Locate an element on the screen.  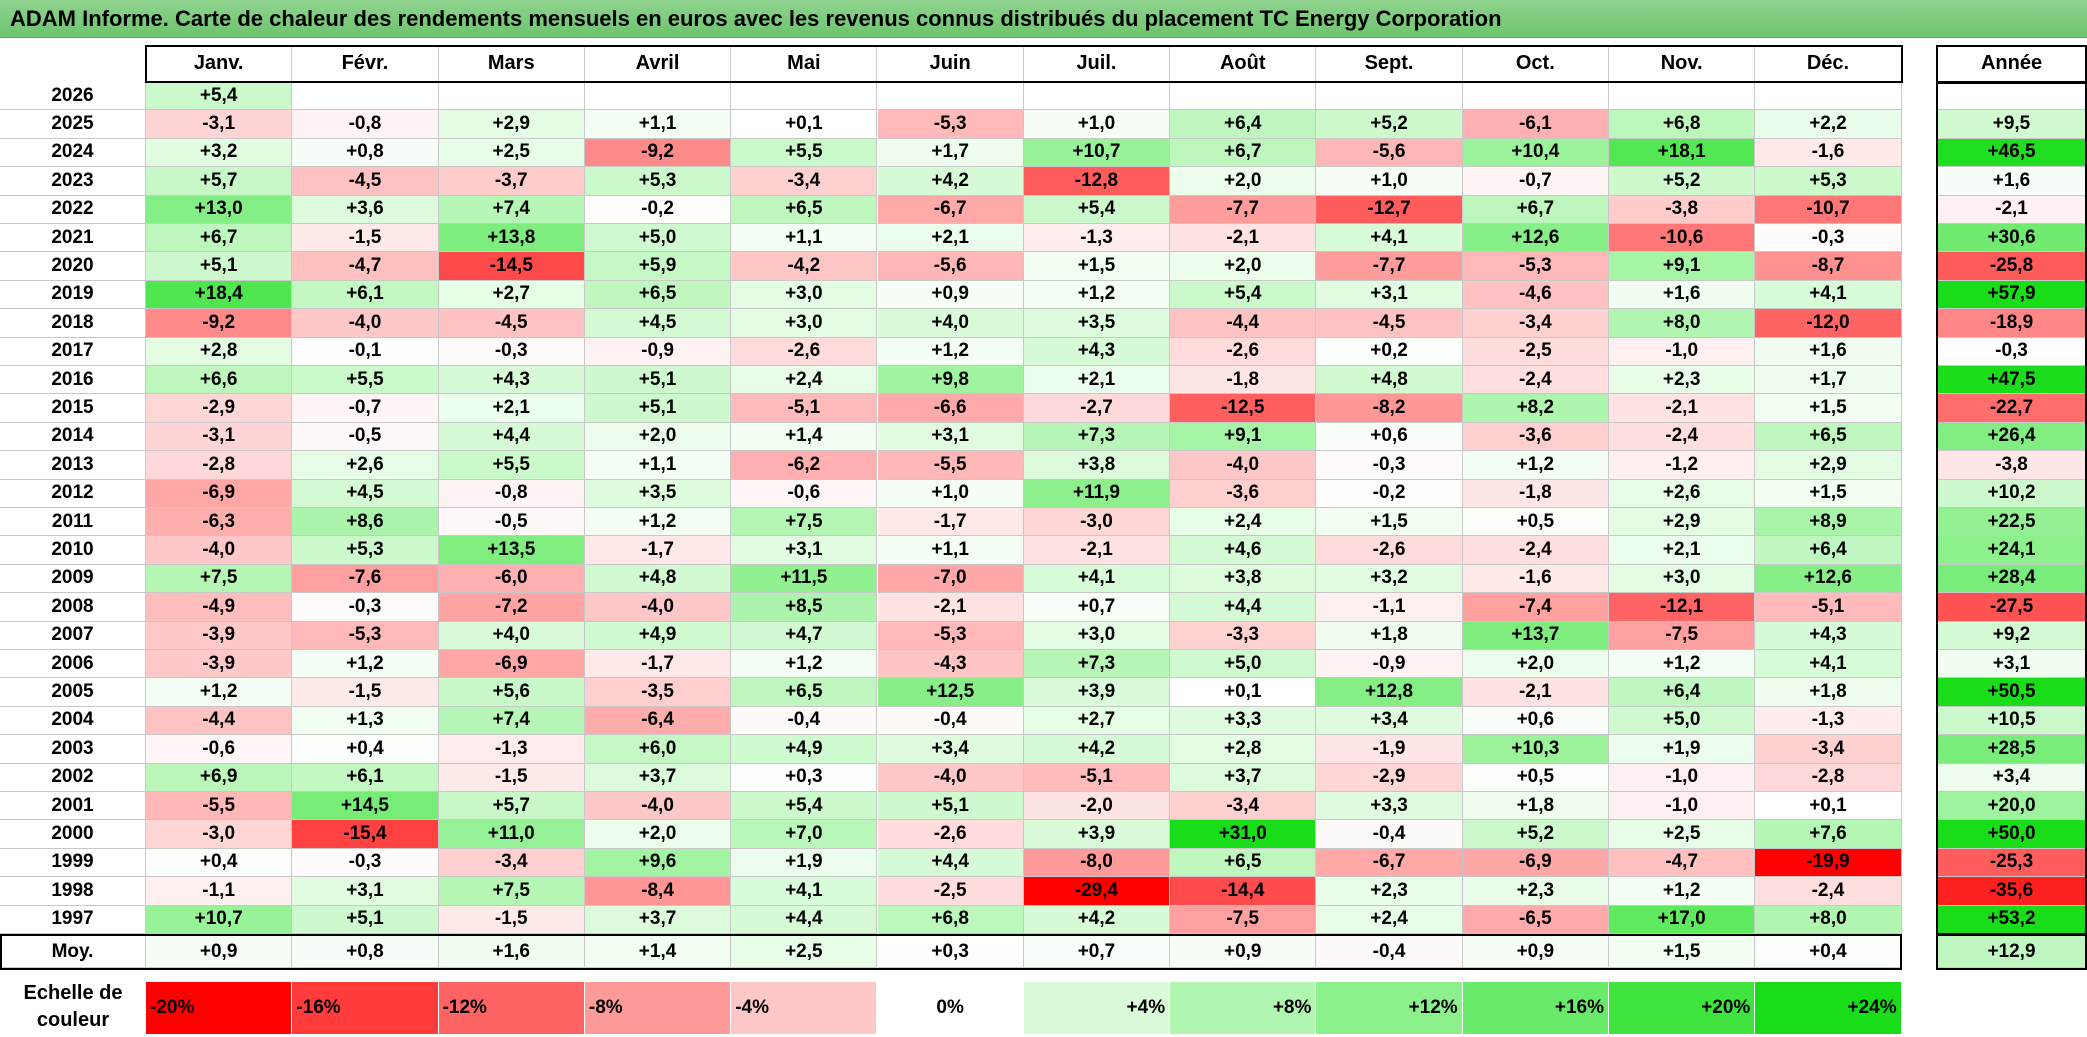
heatmap-cell: +1,8 is located at coordinates (1828, 692).